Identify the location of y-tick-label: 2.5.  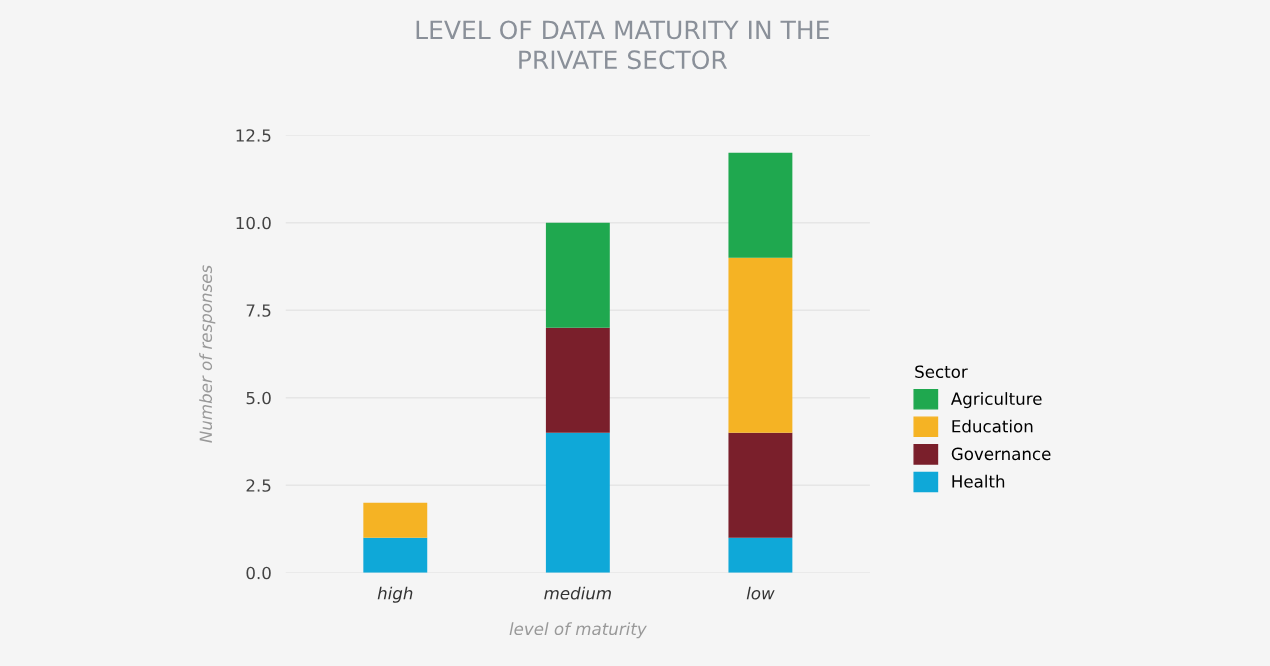
(258, 485).